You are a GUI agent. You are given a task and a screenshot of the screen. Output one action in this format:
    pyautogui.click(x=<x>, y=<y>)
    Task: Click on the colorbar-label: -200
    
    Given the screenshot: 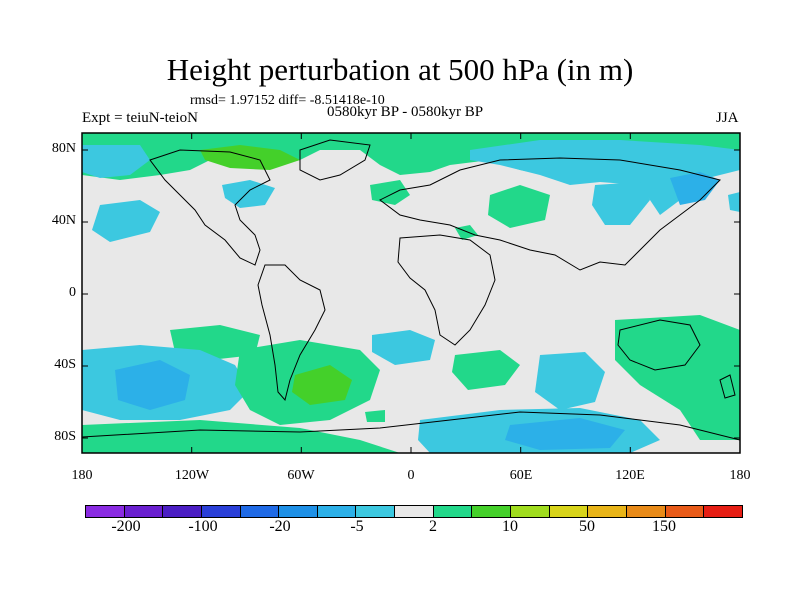 What is the action you would take?
    pyautogui.click(x=126, y=526)
    